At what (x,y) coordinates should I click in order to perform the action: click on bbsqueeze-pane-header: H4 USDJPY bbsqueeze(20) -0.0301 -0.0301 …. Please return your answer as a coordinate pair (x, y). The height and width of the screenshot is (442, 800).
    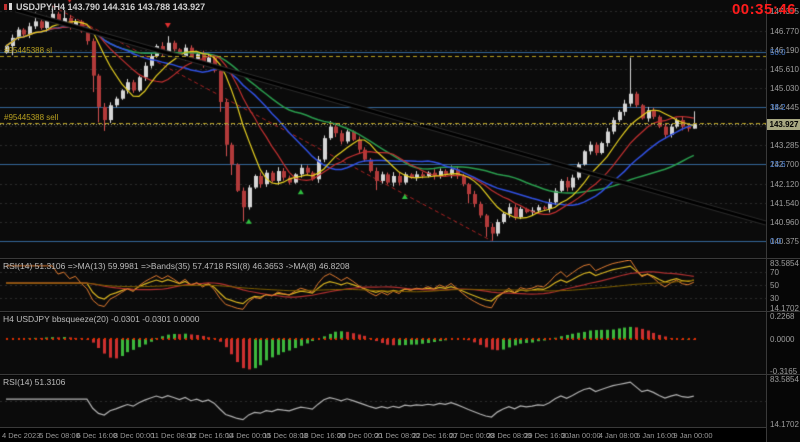
    Looking at the image, I should click on (101, 319).